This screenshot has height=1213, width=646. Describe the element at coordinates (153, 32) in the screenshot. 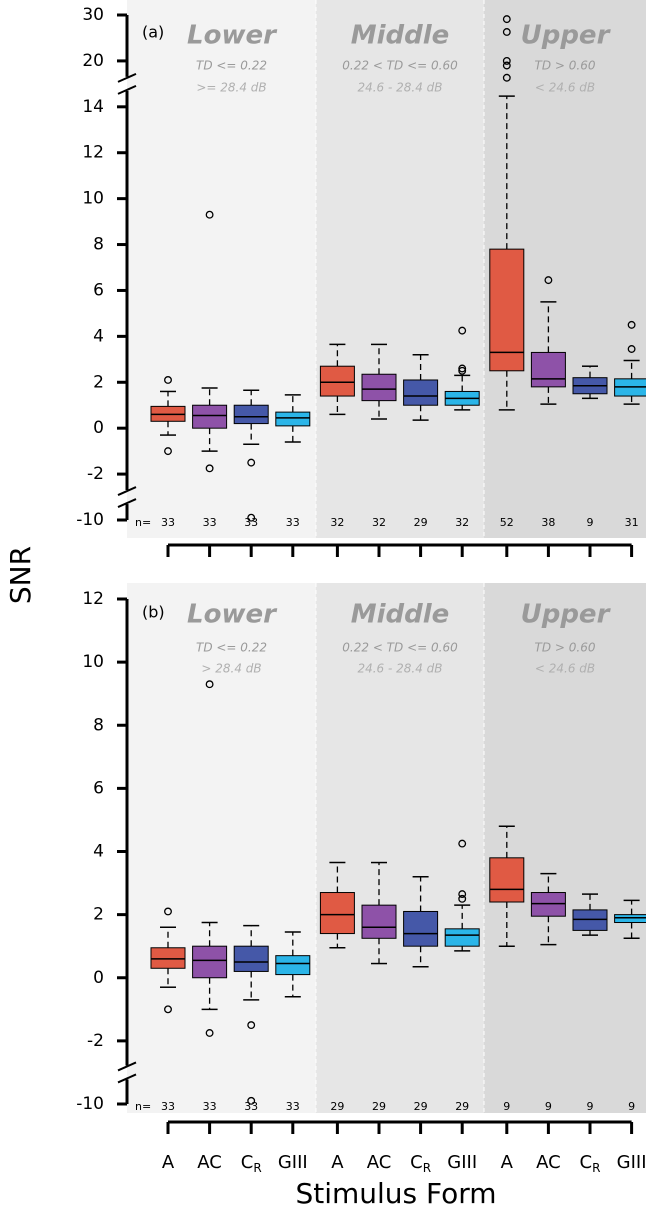

I see `panel-label: (a)` at that location.